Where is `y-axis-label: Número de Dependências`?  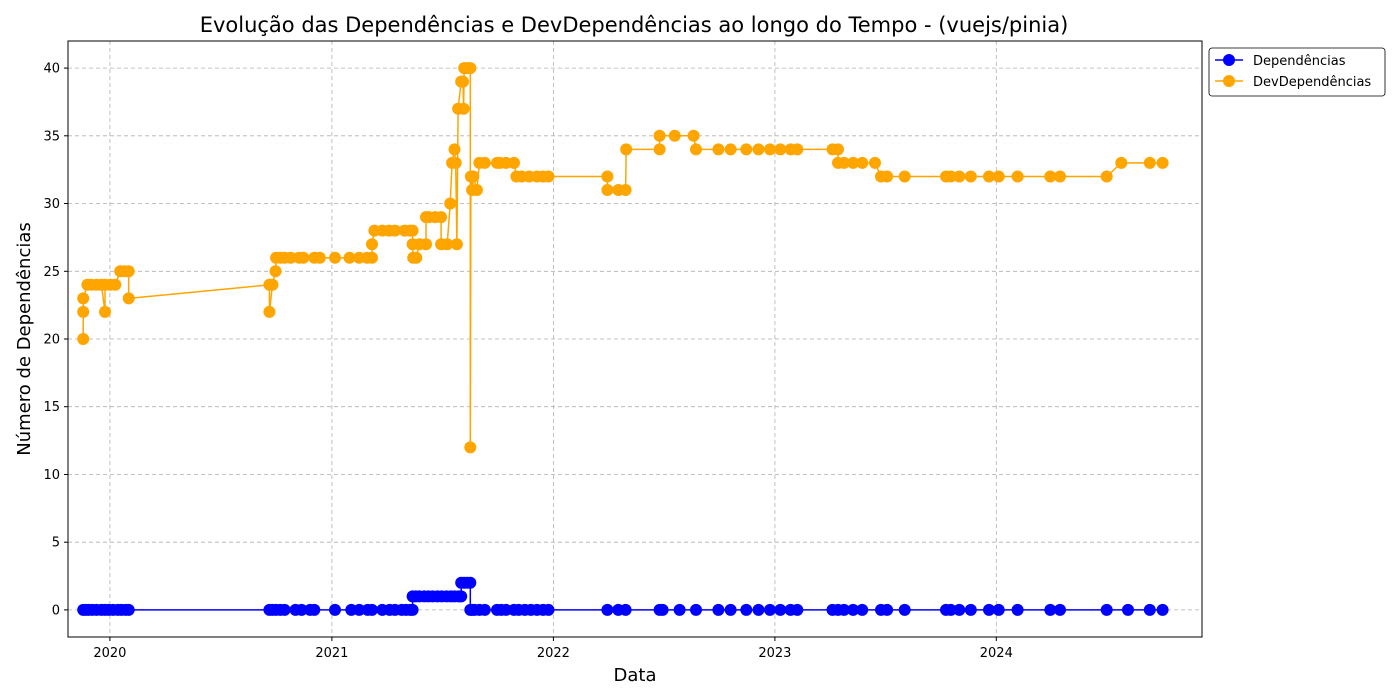
y-axis-label: Número de Dependências is located at coordinates (24, 339).